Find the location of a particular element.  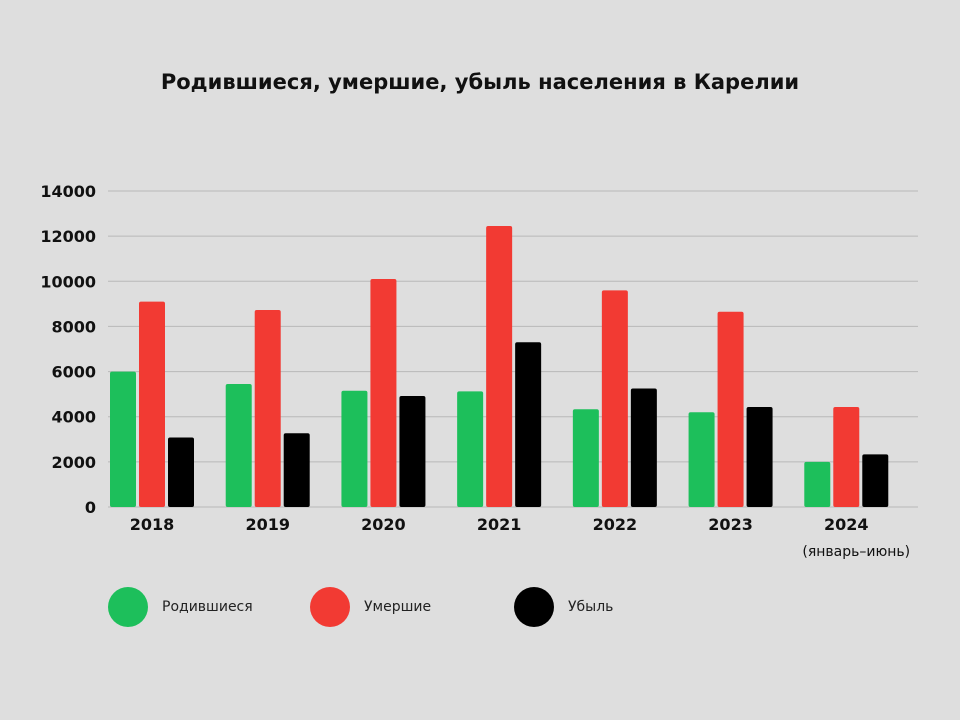

legend-item-deaths: Умершие is located at coordinates (370, 607).